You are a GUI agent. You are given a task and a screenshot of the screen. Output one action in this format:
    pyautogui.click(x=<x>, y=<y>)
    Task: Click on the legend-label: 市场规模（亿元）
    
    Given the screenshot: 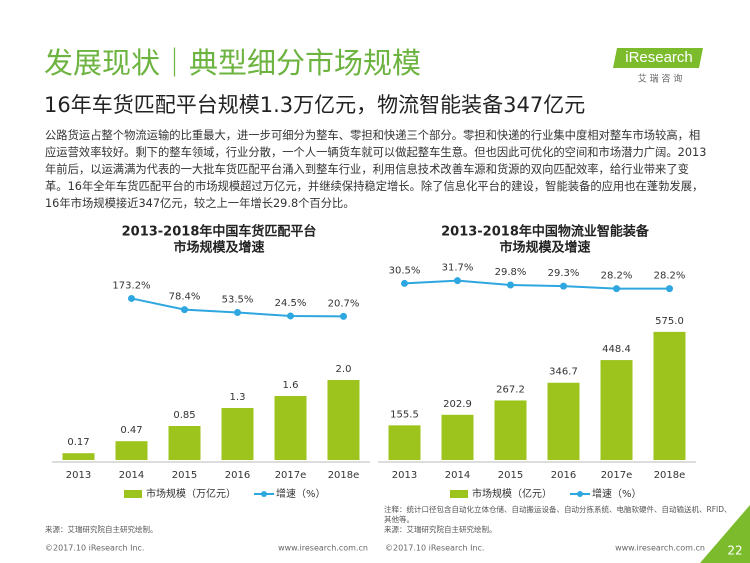 What is the action you would take?
    pyautogui.click(x=512, y=493)
    